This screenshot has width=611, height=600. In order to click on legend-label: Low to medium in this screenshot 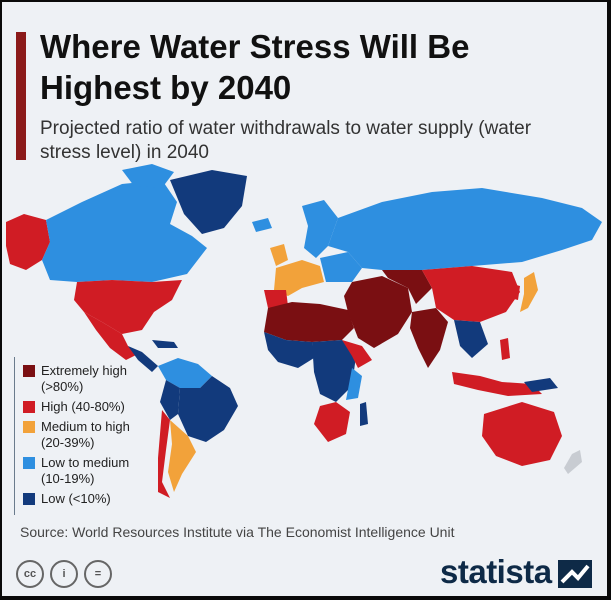, I will do `click(85, 462)`.